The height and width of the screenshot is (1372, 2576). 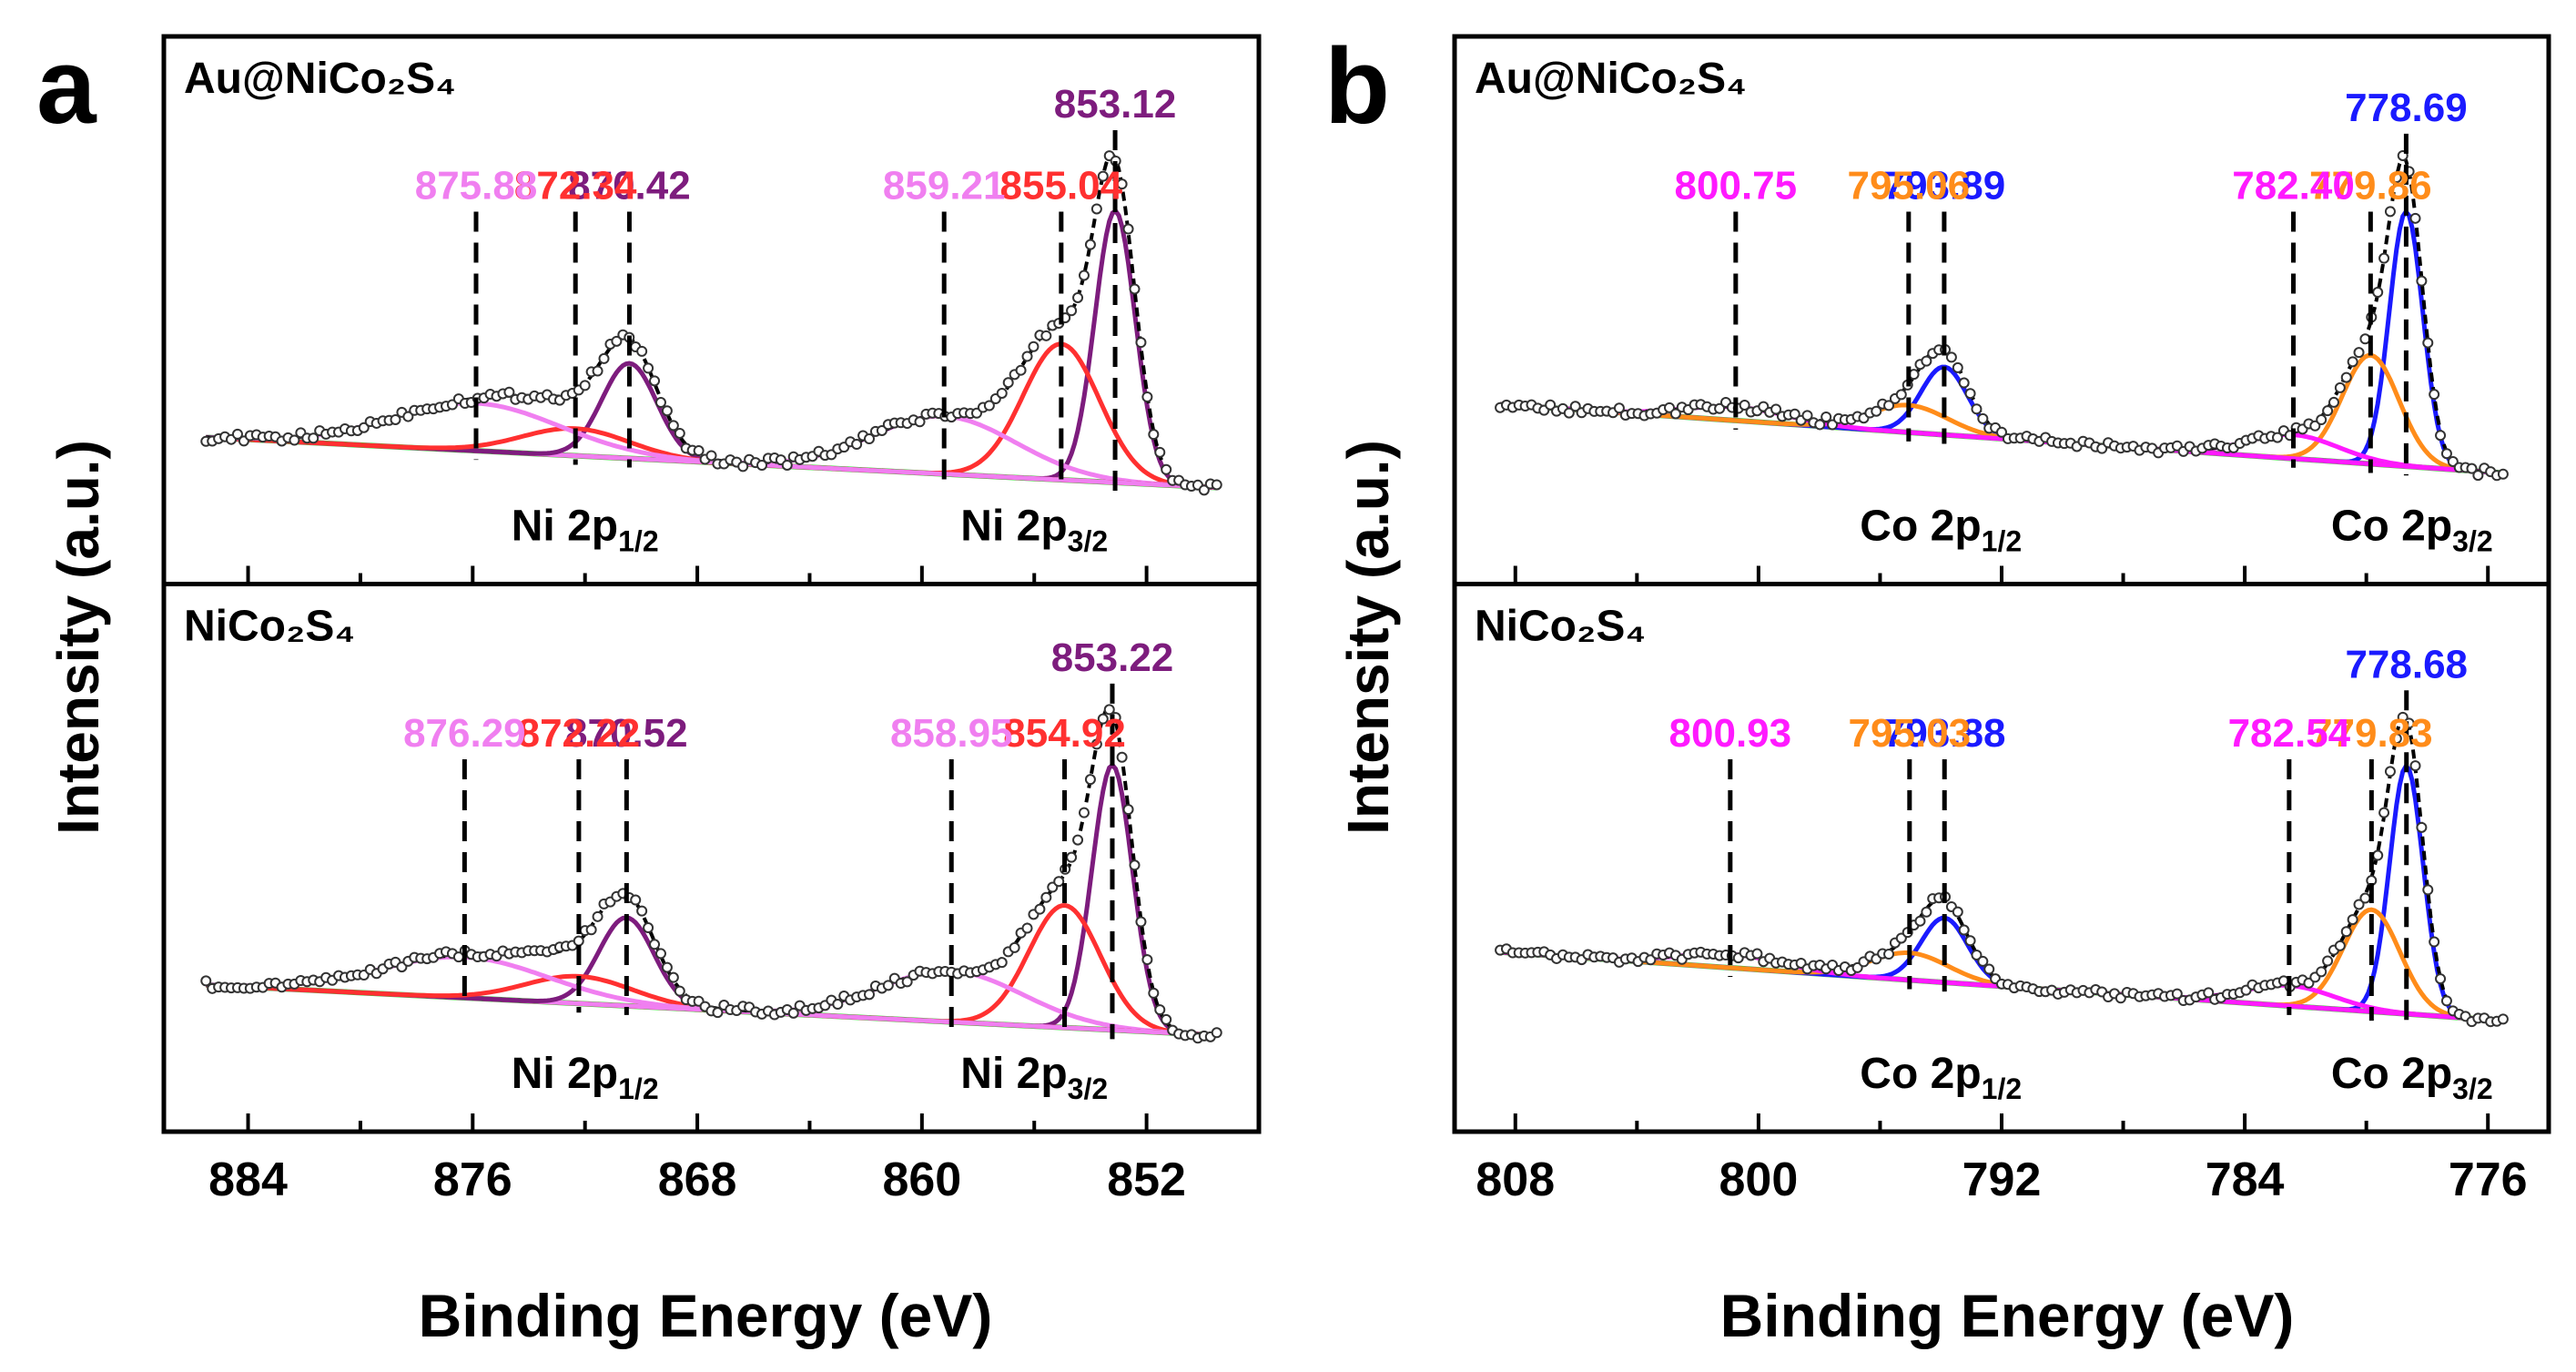 What do you see at coordinates (2371, 733) in the screenshot?
I see `peak-value-label: 779.83` at bounding box center [2371, 733].